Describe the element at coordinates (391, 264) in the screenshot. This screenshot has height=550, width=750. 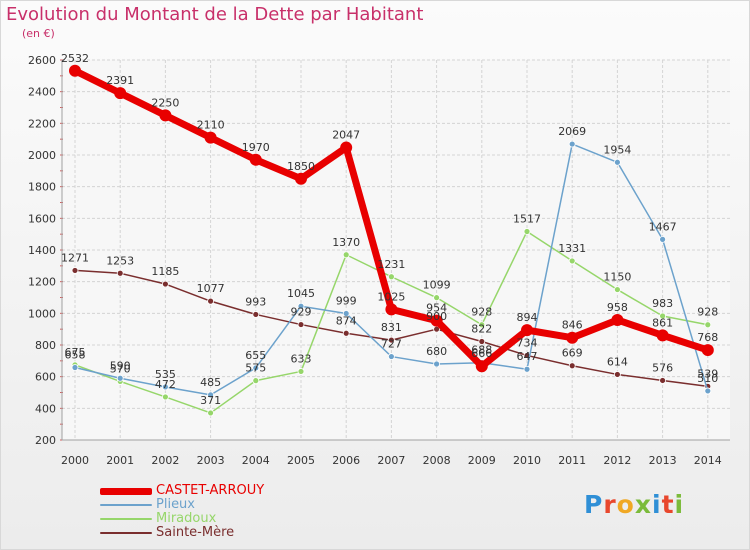
I see `data-label: 1231` at that location.